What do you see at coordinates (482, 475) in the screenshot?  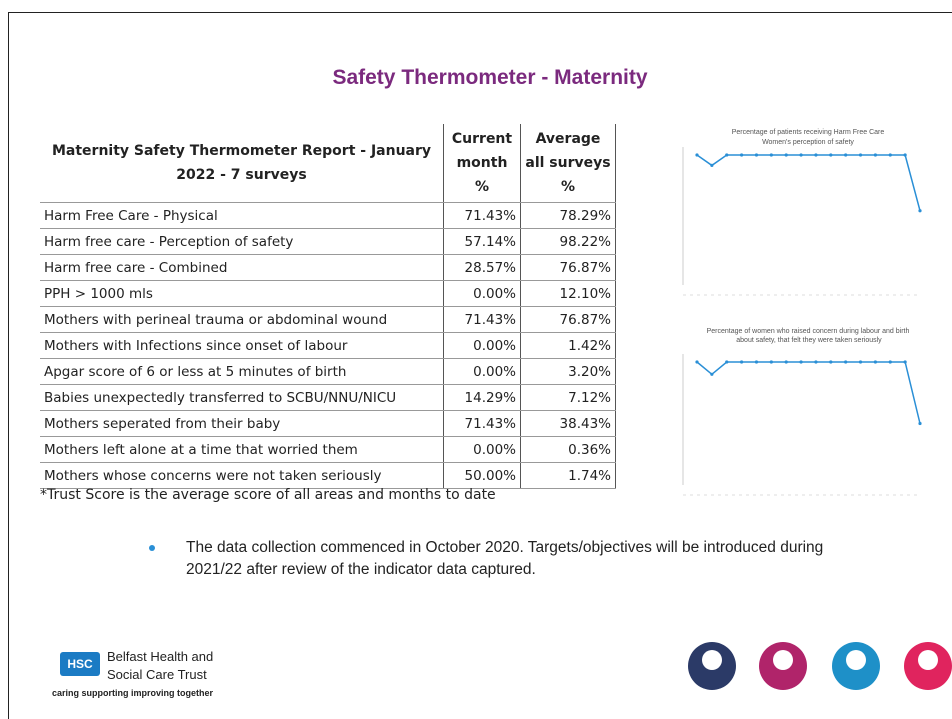 I see `cell: 50.00%` at bounding box center [482, 475].